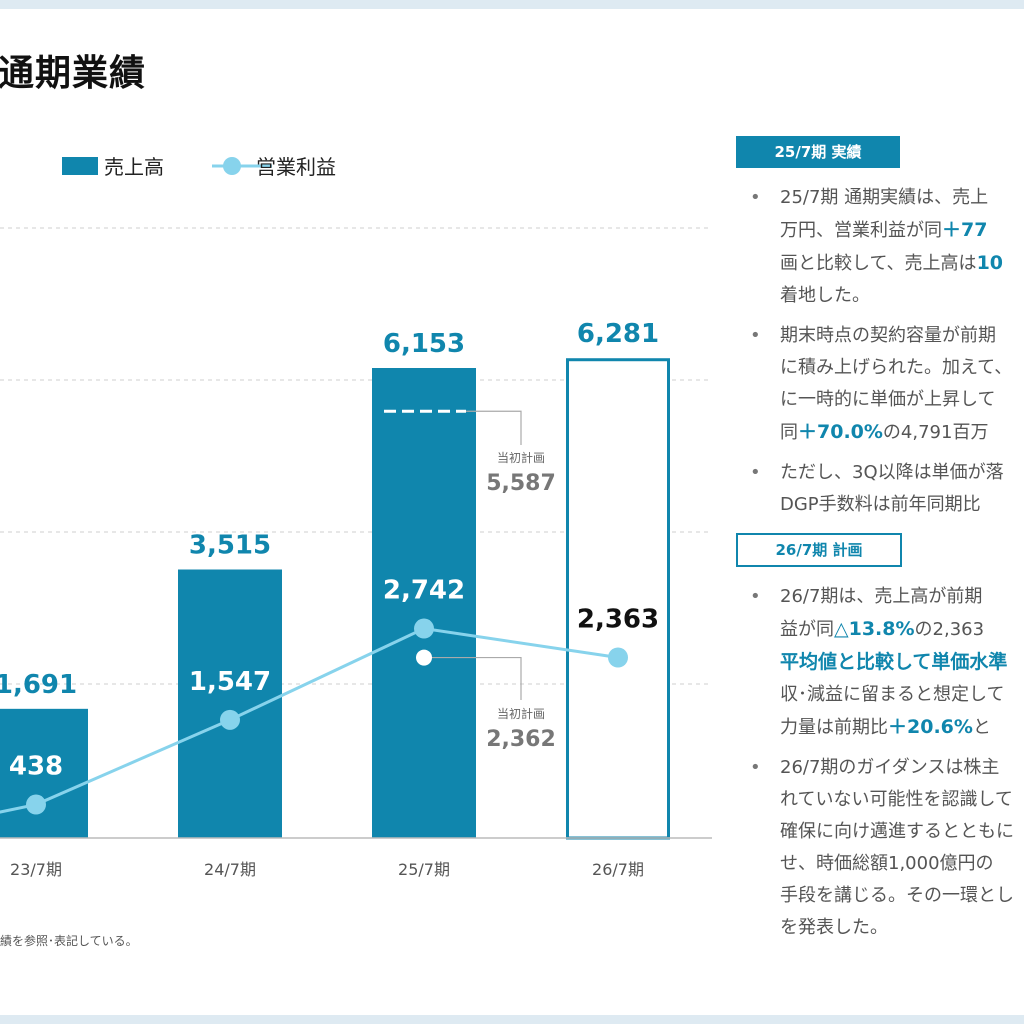 The image size is (1024, 1024). What do you see at coordinates (896, 367) in the screenshot?
I see `bullet-text: に積み上げられた。加えて、` at bounding box center [896, 367].